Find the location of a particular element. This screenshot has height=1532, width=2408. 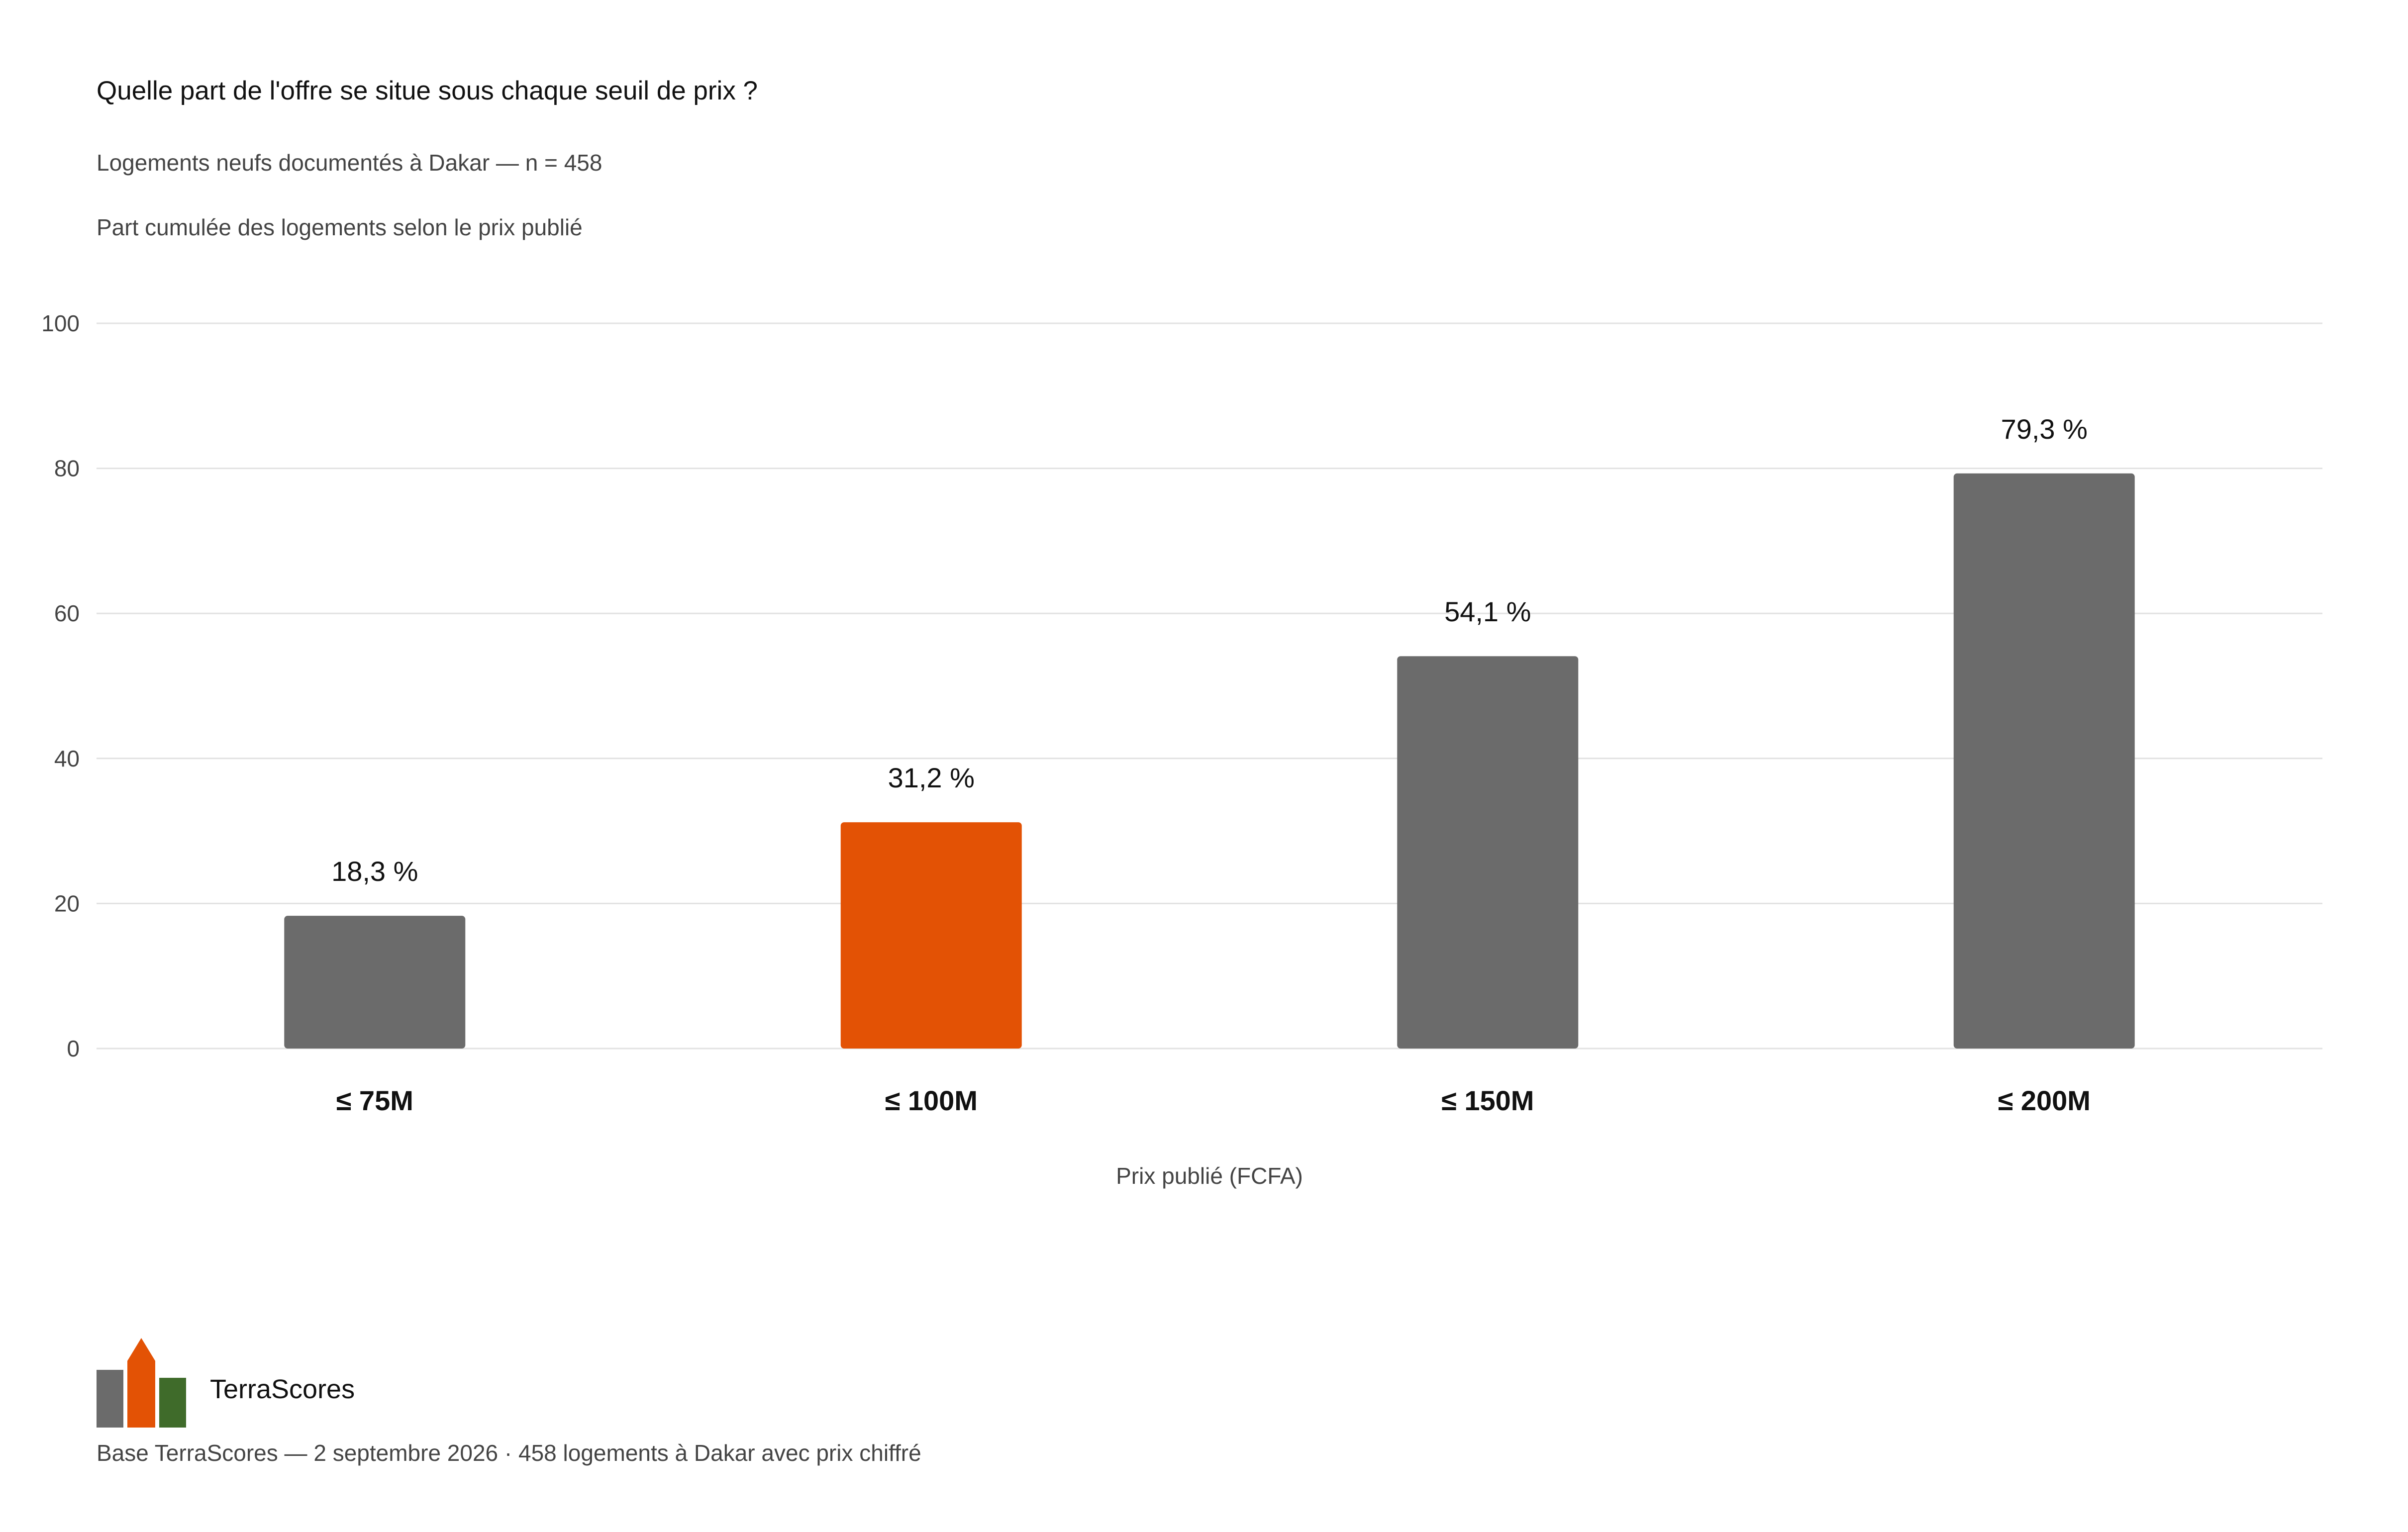

y-tick-label: 100 is located at coordinates (60, 323).